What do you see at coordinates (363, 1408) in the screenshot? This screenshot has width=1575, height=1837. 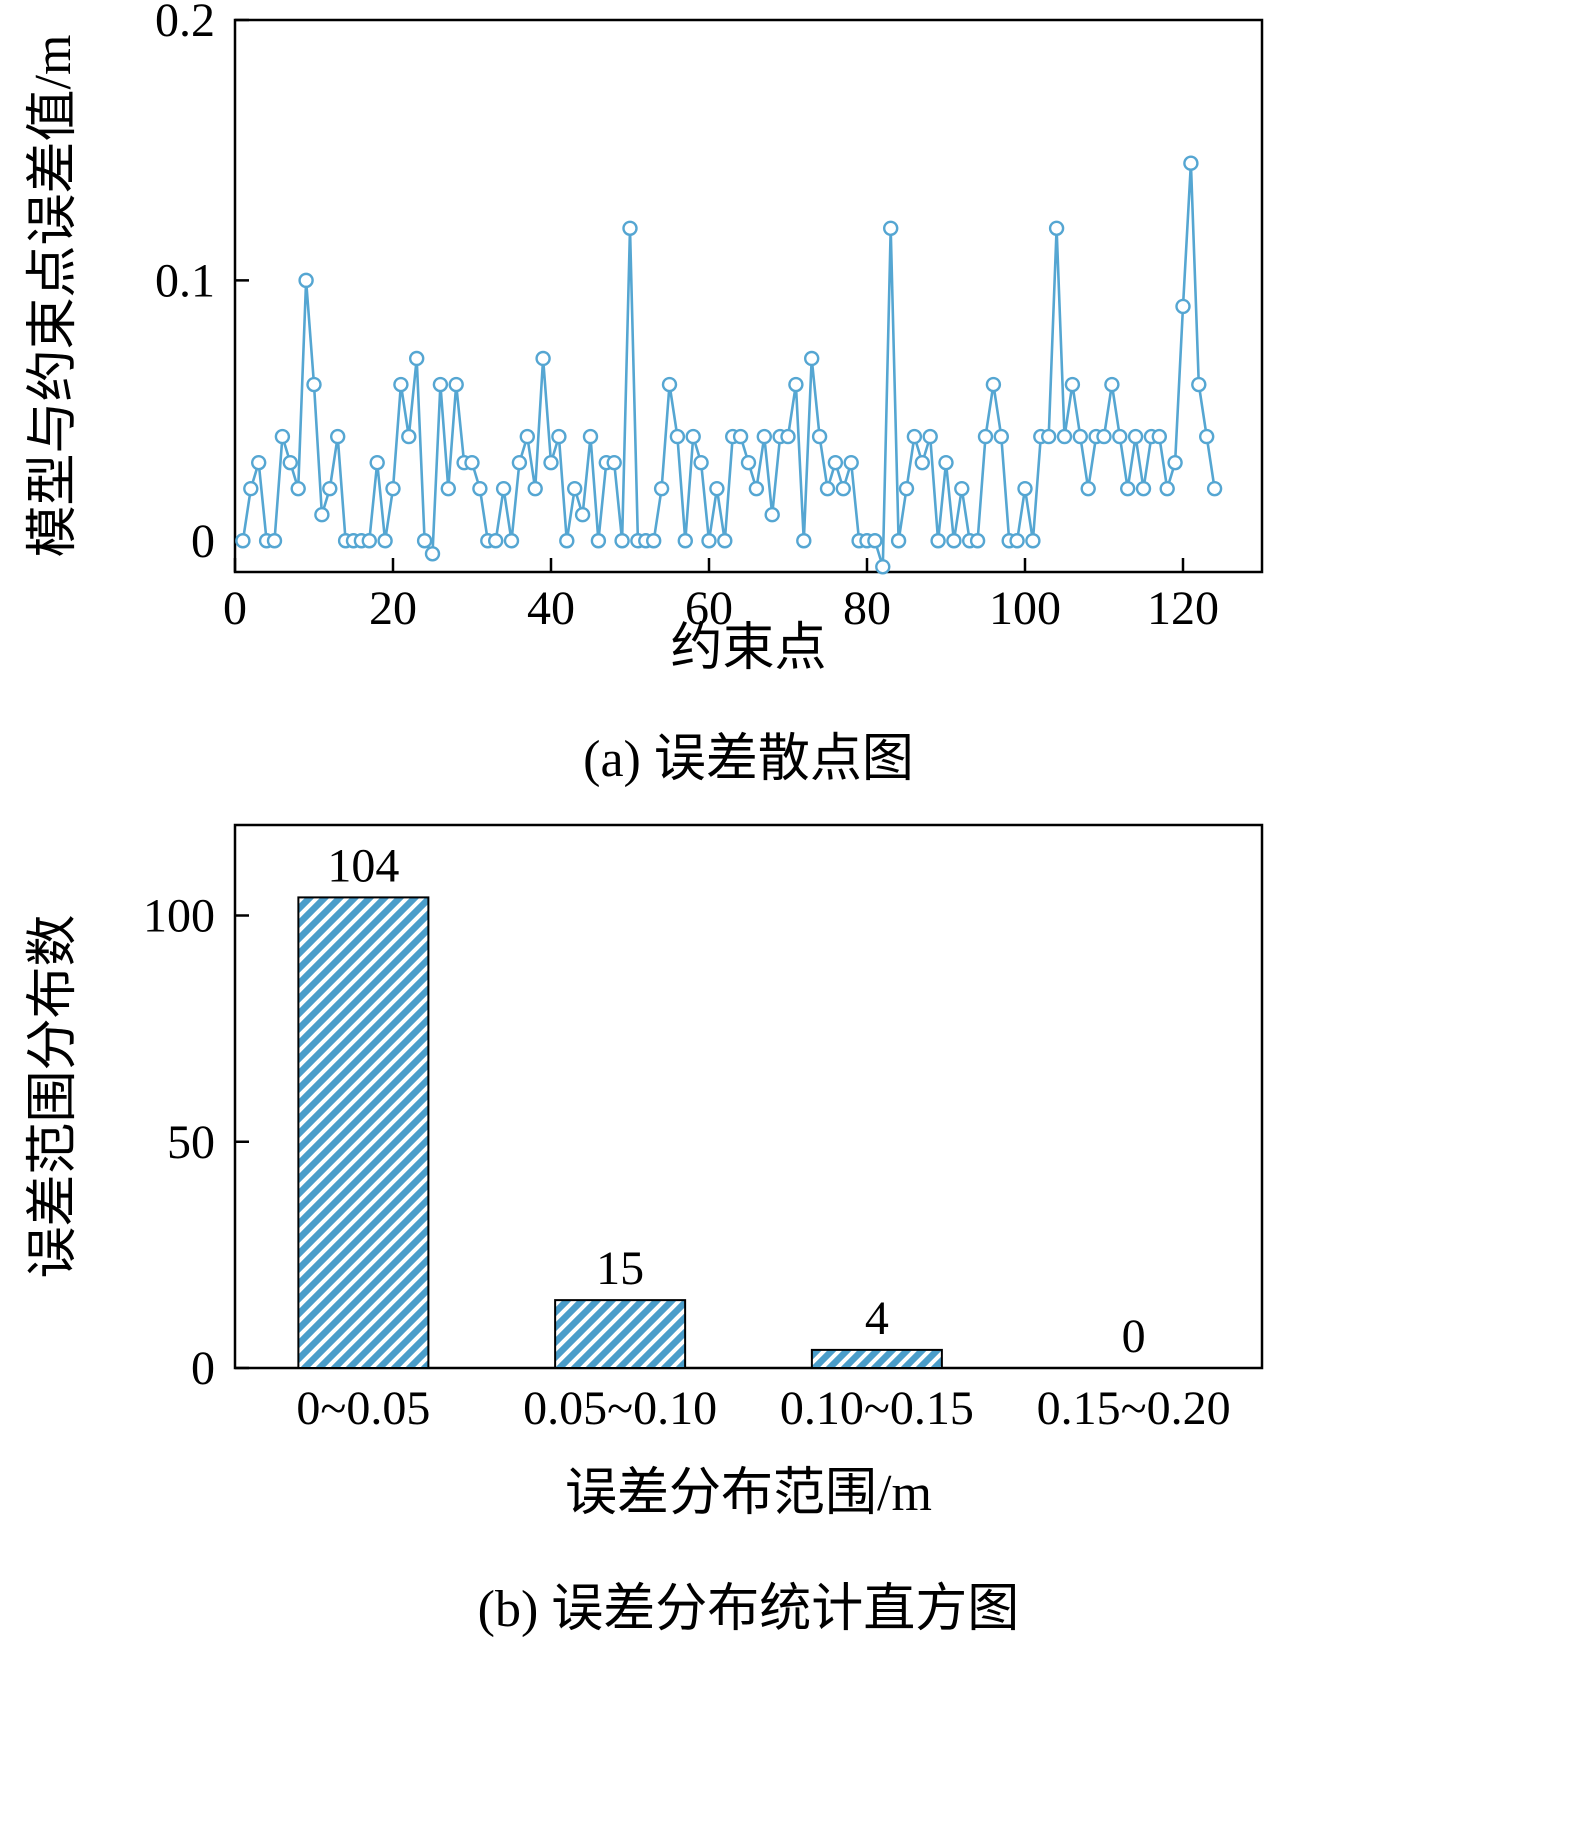 I see `category-label: 0~0.05` at bounding box center [363, 1408].